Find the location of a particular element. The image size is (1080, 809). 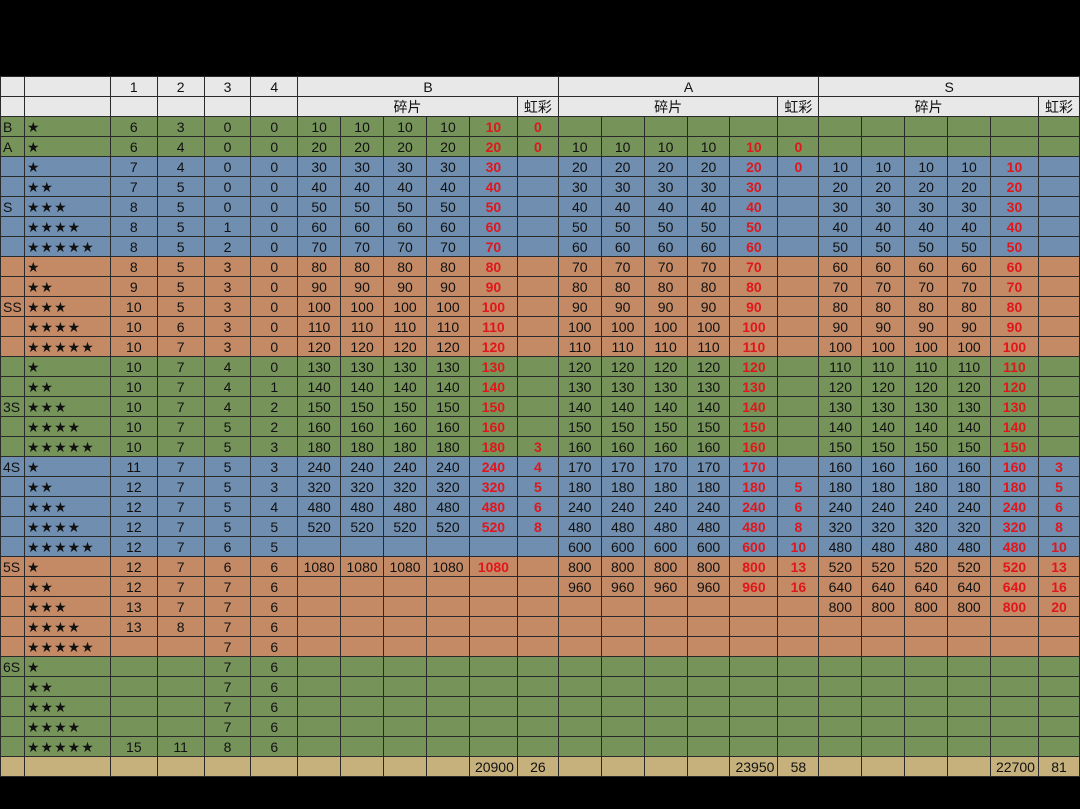

group-header-s: S is located at coordinates (949, 86).